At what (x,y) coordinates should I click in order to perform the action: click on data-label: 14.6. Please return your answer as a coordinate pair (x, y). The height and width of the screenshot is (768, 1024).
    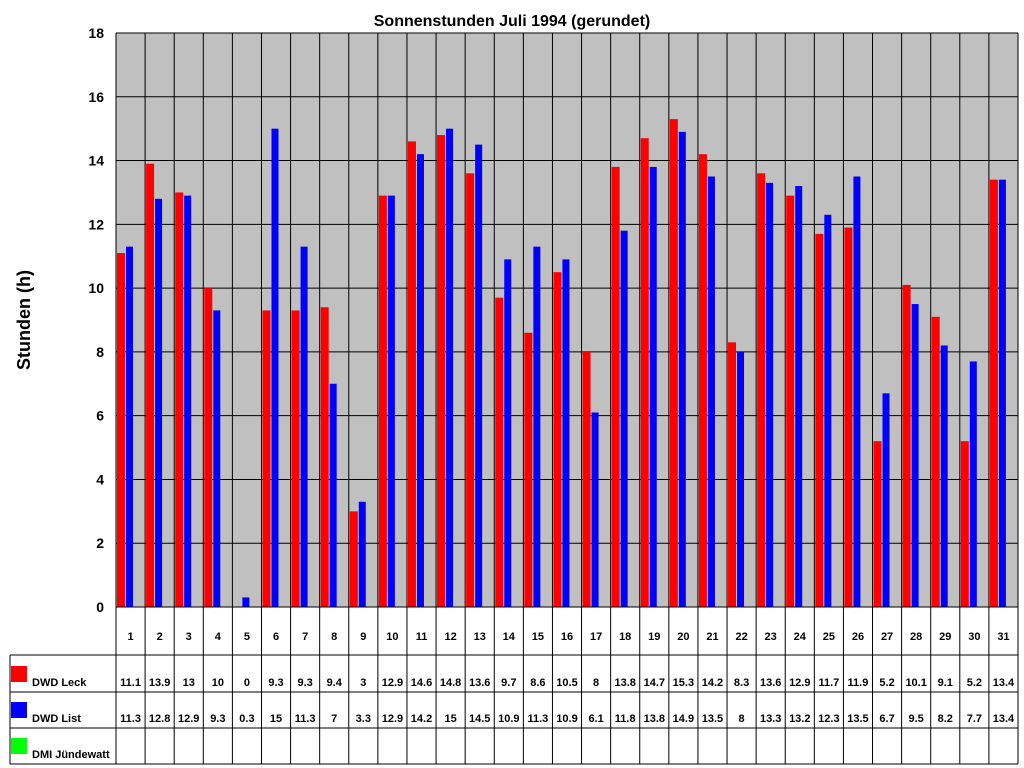
    Looking at the image, I should click on (421, 683).